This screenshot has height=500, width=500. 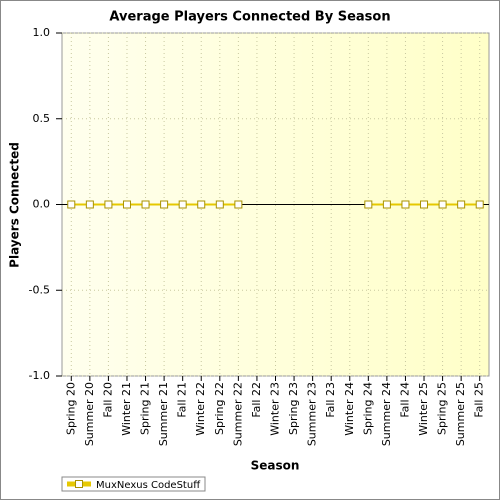 What do you see at coordinates (145, 408) in the screenshot?
I see `x-tick-label: Spring 21` at bounding box center [145, 408].